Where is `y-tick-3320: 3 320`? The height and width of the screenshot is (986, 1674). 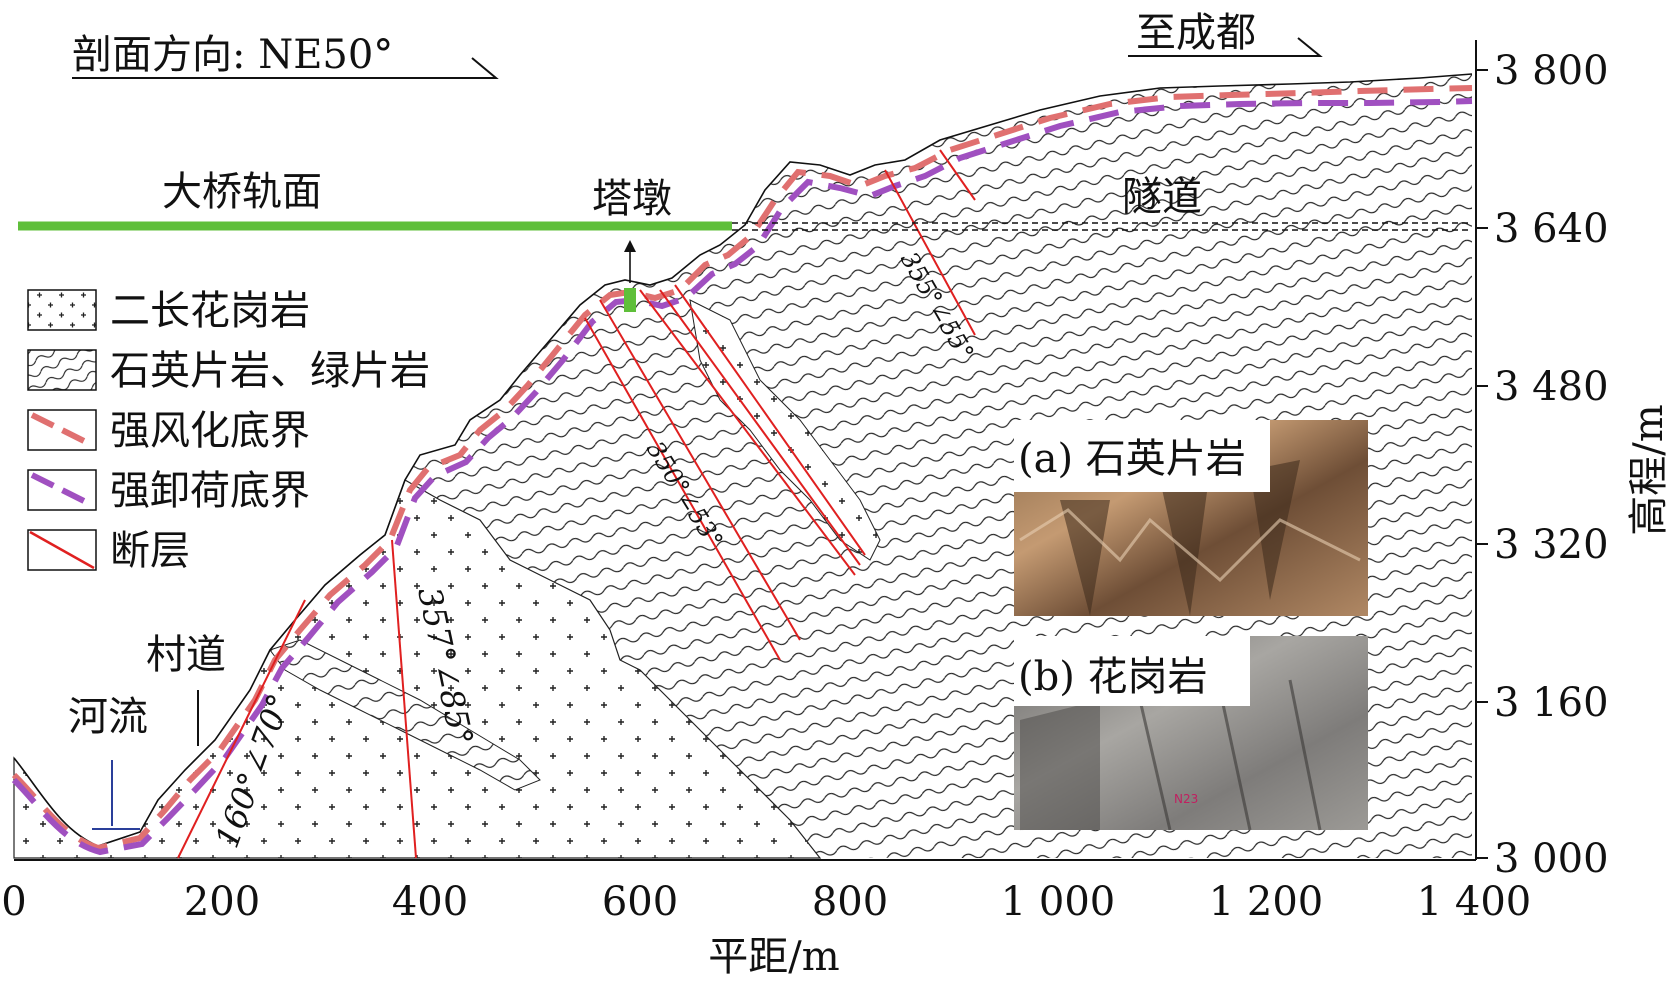
y-tick-3320: 3 320 is located at coordinates (1551, 545).